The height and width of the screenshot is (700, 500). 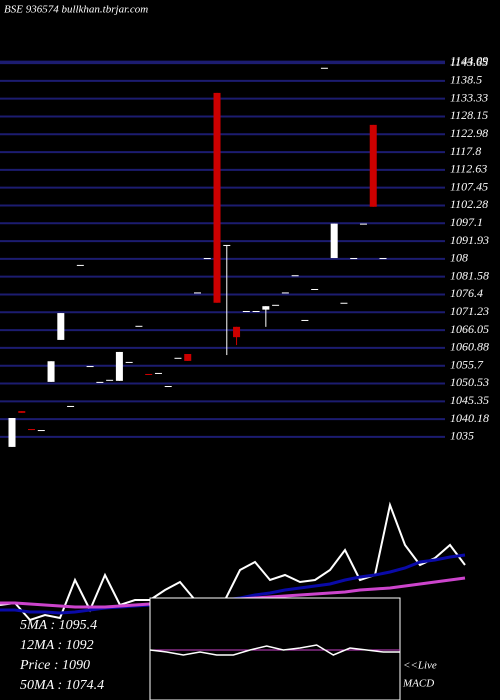 I want to click on y-tick-label: 1112.63, so click(x=468, y=169).